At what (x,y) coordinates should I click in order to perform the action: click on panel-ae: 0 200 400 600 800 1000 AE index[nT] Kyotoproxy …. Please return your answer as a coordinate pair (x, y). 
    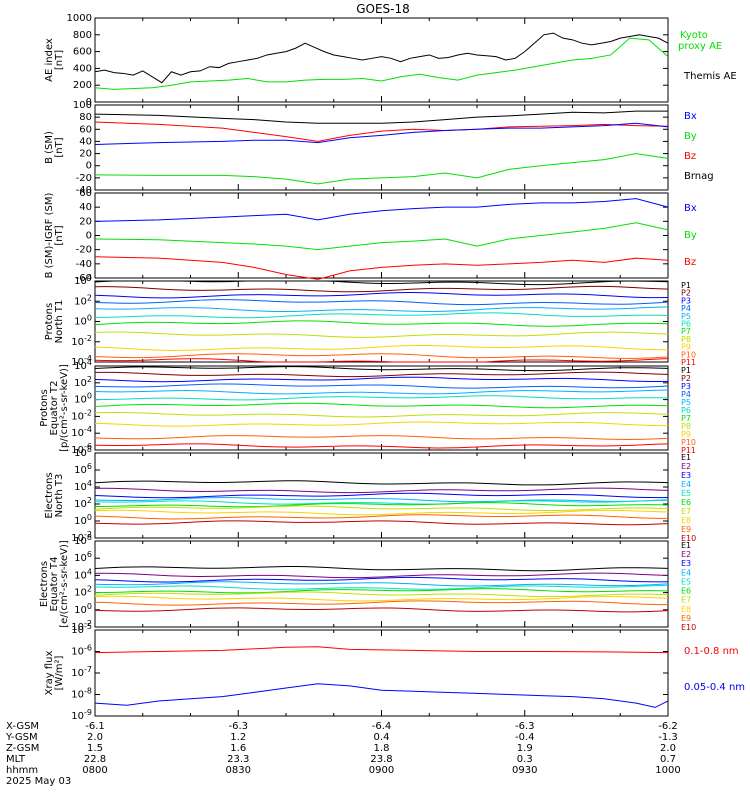
    Looking at the image, I should click on (390, 60).